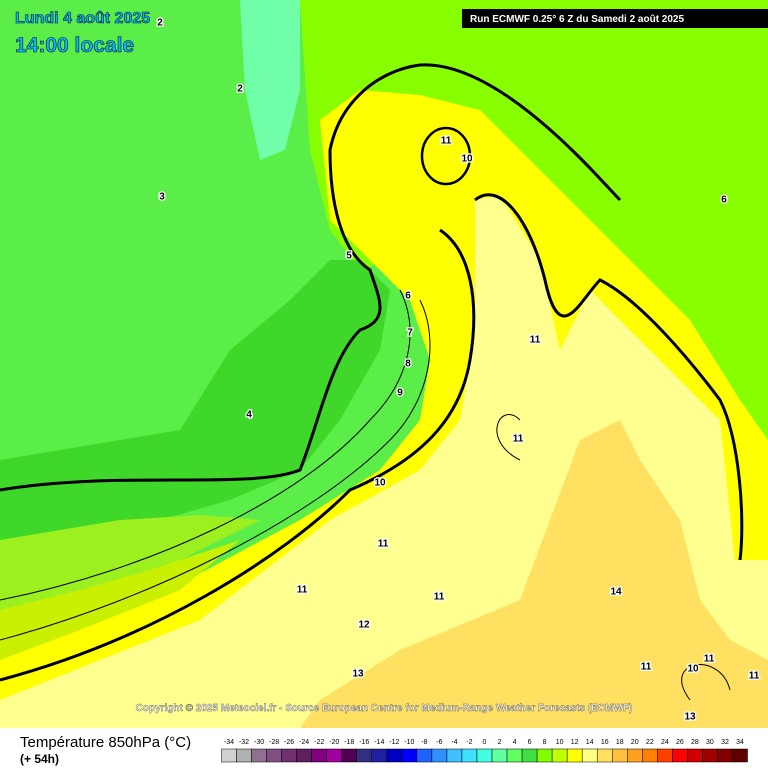  Describe the element at coordinates (665, 742) in the screenshot. I see `scale-label: 24` at that location.